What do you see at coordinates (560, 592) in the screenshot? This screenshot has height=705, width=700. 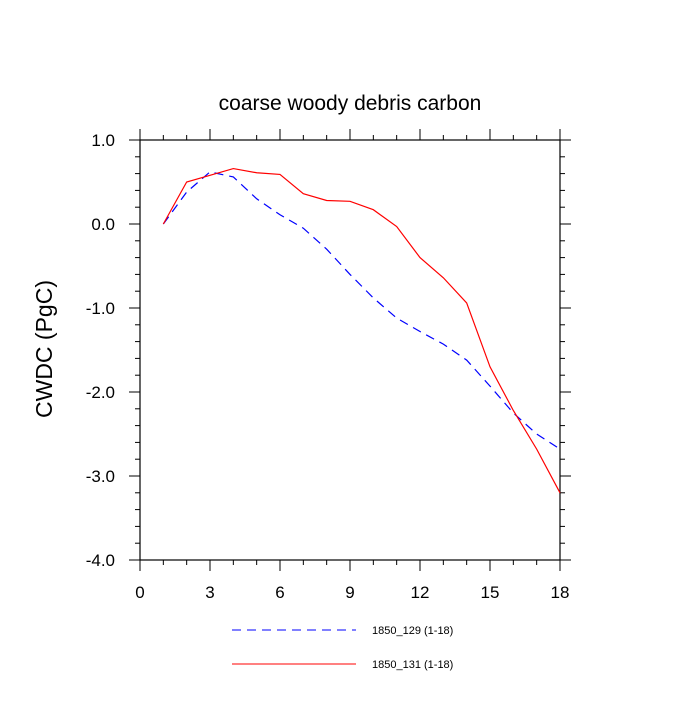 I see `x-tick-label: 18` at bounding box center [560, 592].